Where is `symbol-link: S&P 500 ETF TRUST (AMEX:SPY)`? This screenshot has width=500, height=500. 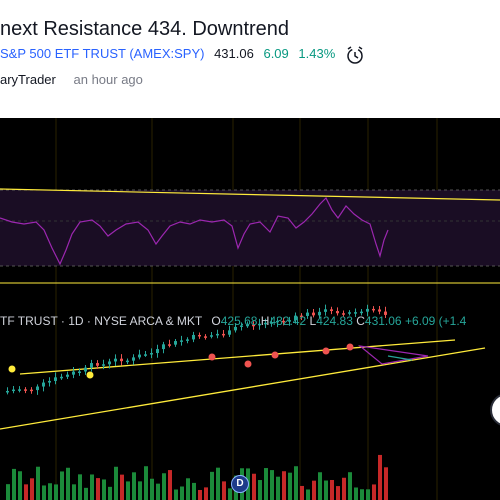
symbol-link: S&P 500 ETF TRUST (AMEX:SPY) is located at coordinates (102, 53).